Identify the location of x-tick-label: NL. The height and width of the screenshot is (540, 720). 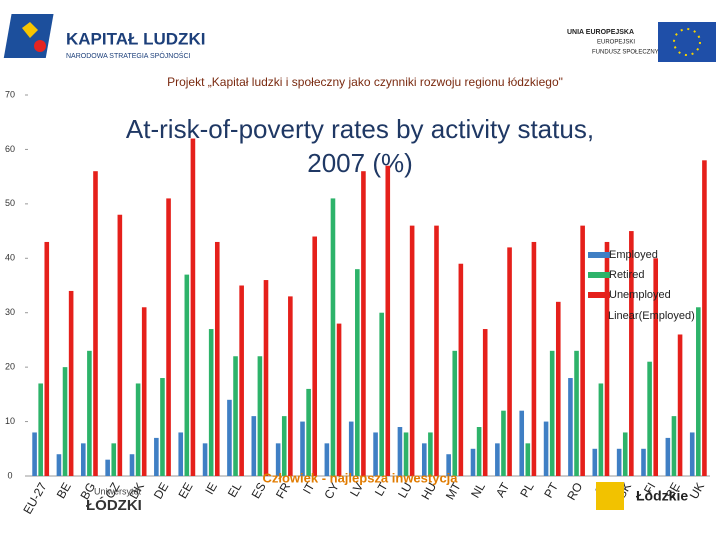
(478, 490).